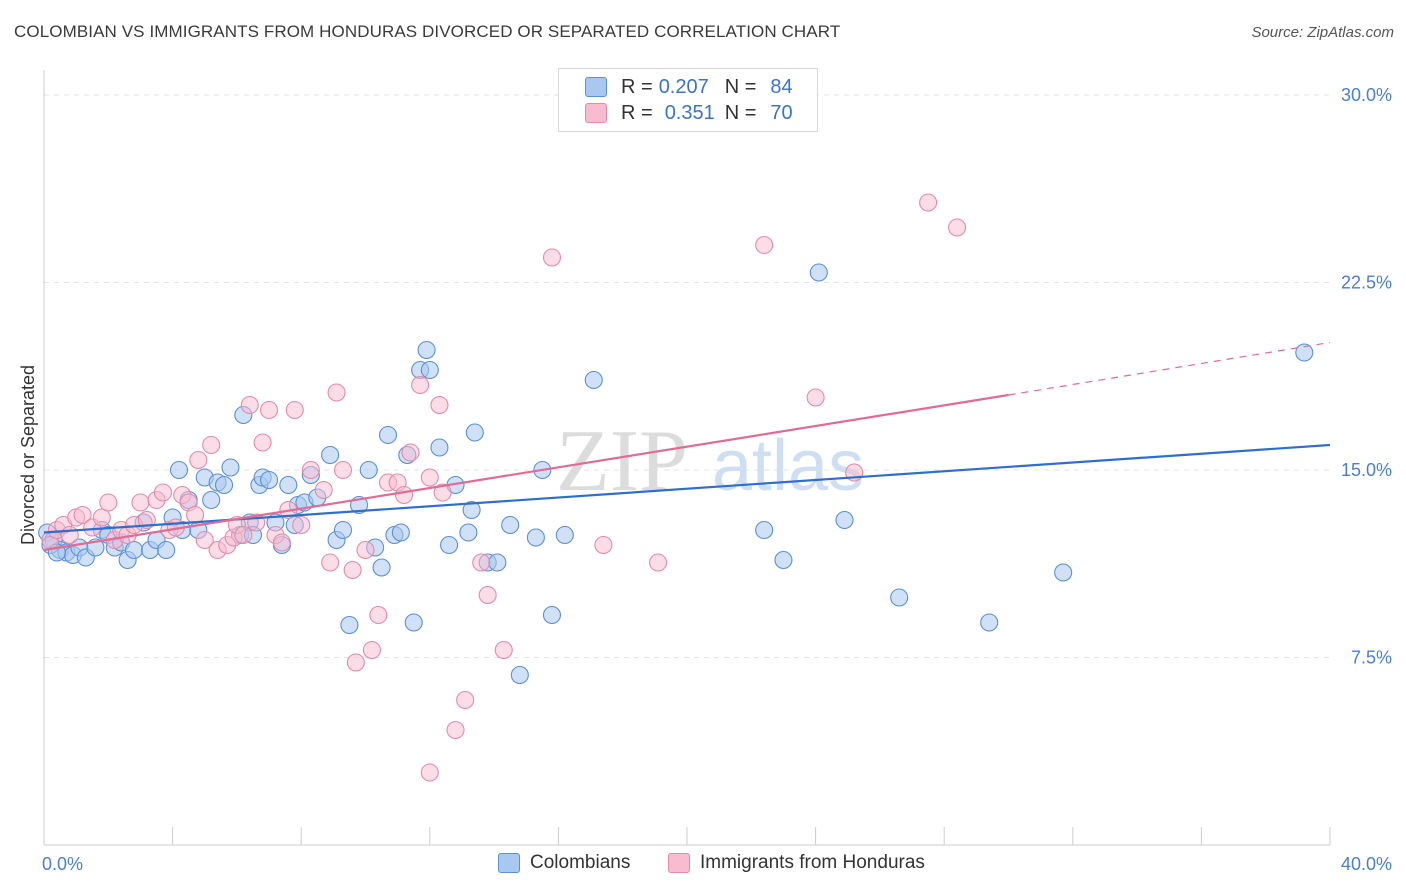  I want to click on legend-row-honduras: R = 0.351 N = 70, so click(689, 113).